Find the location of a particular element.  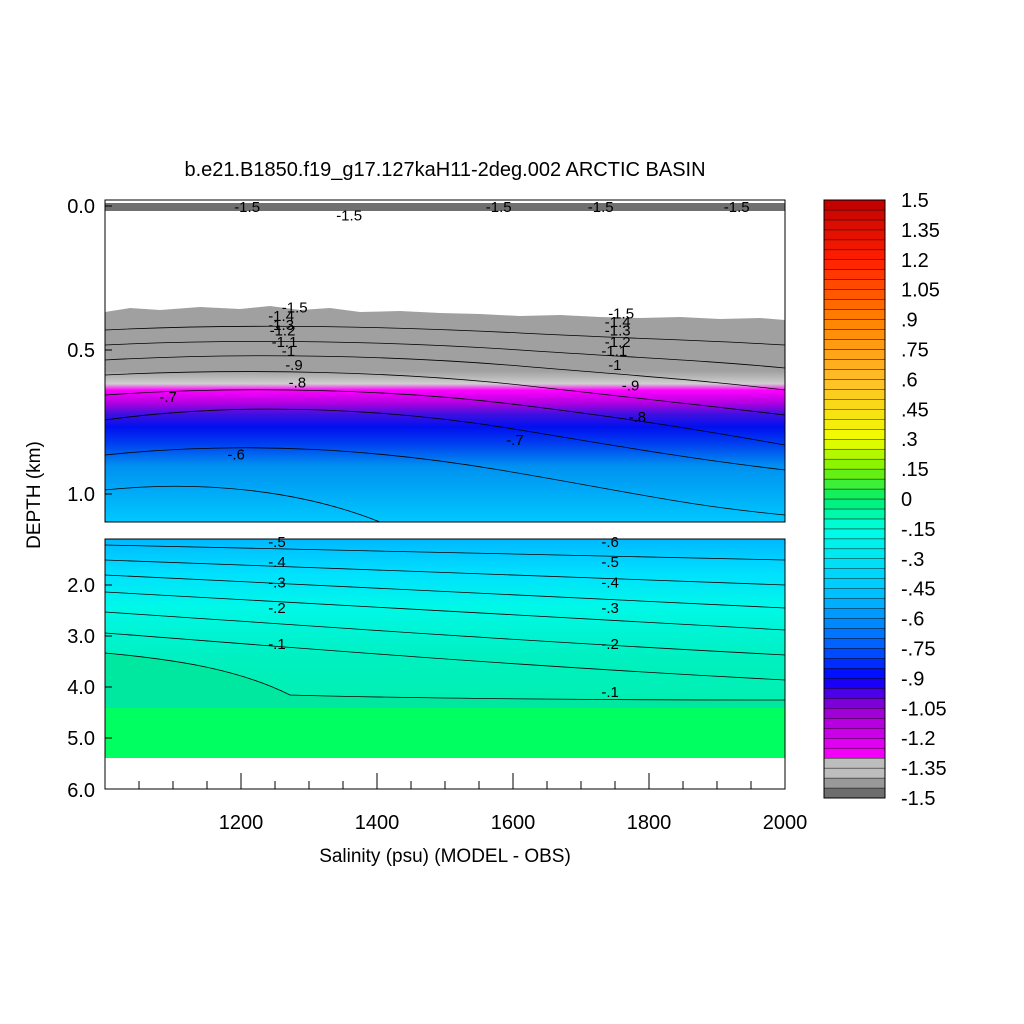

lower-contour-labels: -.5 -.4 -.3 -.2 -.1 -.6 -.5 -.4 -.3 -.2 -.1 is located at coordinates (443, 617).